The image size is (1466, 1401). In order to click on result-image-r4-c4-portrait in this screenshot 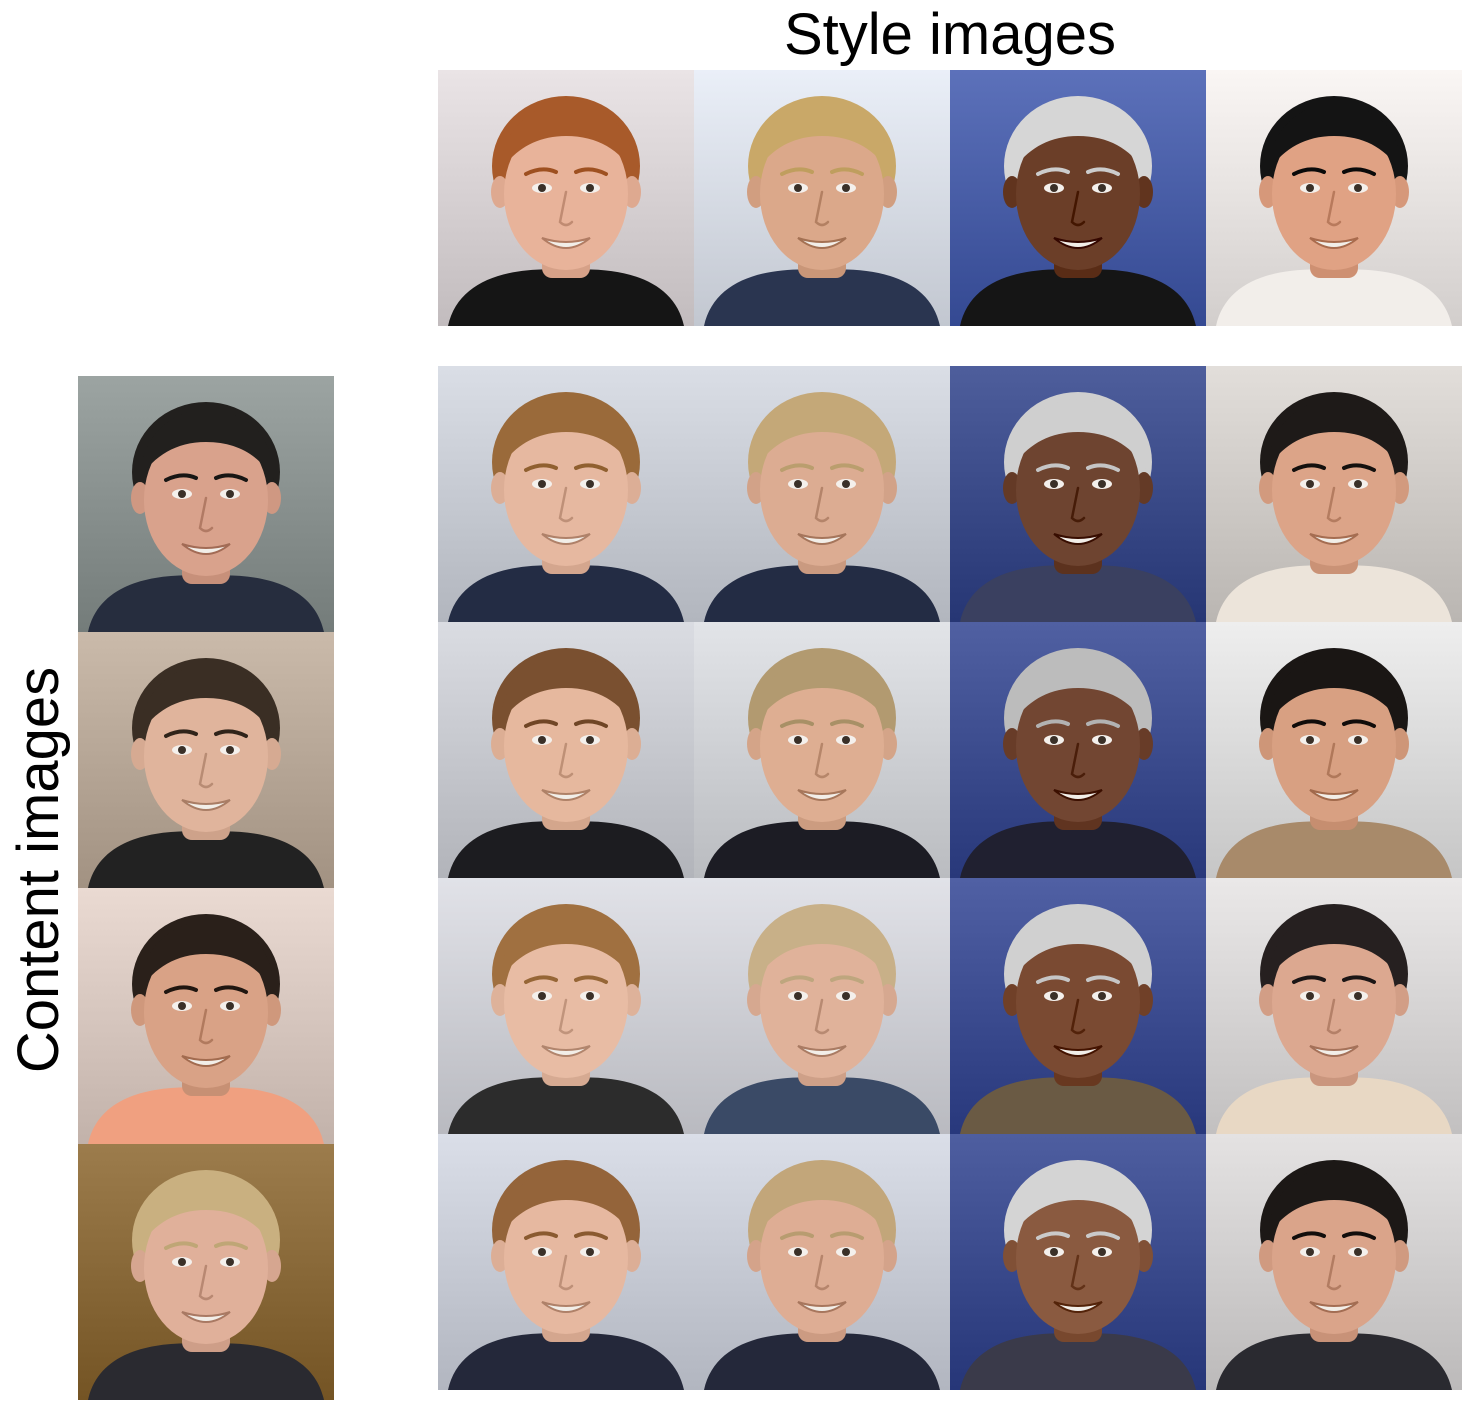, I will do `click(1334, 1262)`.